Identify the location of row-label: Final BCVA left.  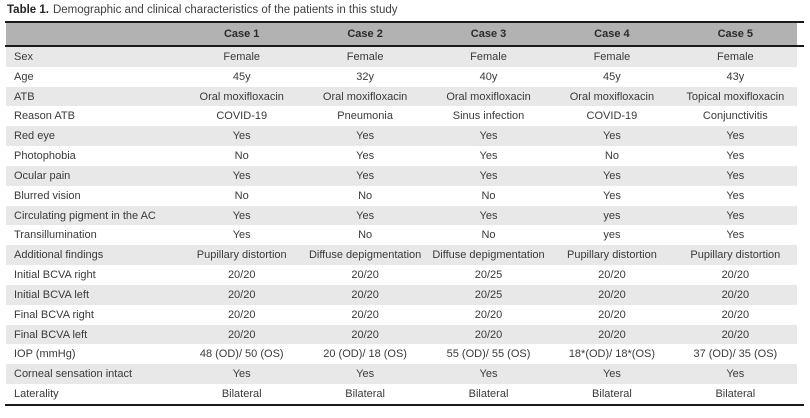
(51, 334).